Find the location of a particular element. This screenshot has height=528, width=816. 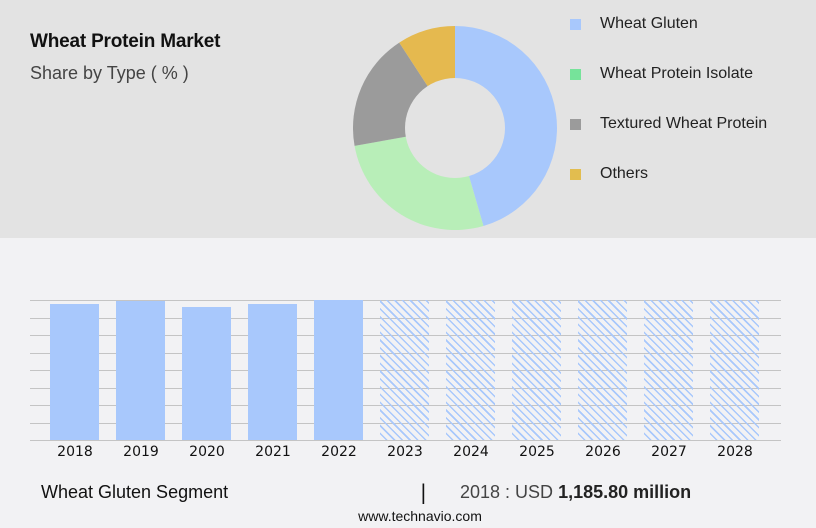

bar-2018 is located at coordinates (74, 371).